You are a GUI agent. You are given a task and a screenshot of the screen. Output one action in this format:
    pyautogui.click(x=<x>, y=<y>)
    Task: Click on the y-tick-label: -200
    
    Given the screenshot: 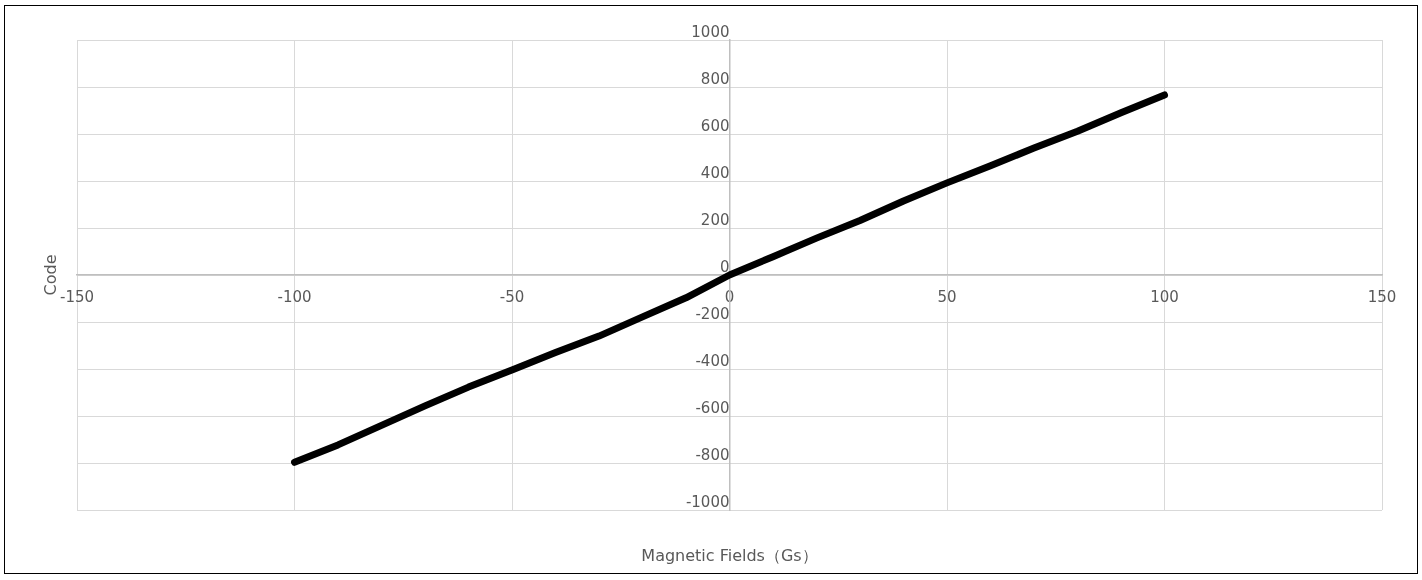 What is the action you would take?
    pyautogui.click(x=712, y=313)
    